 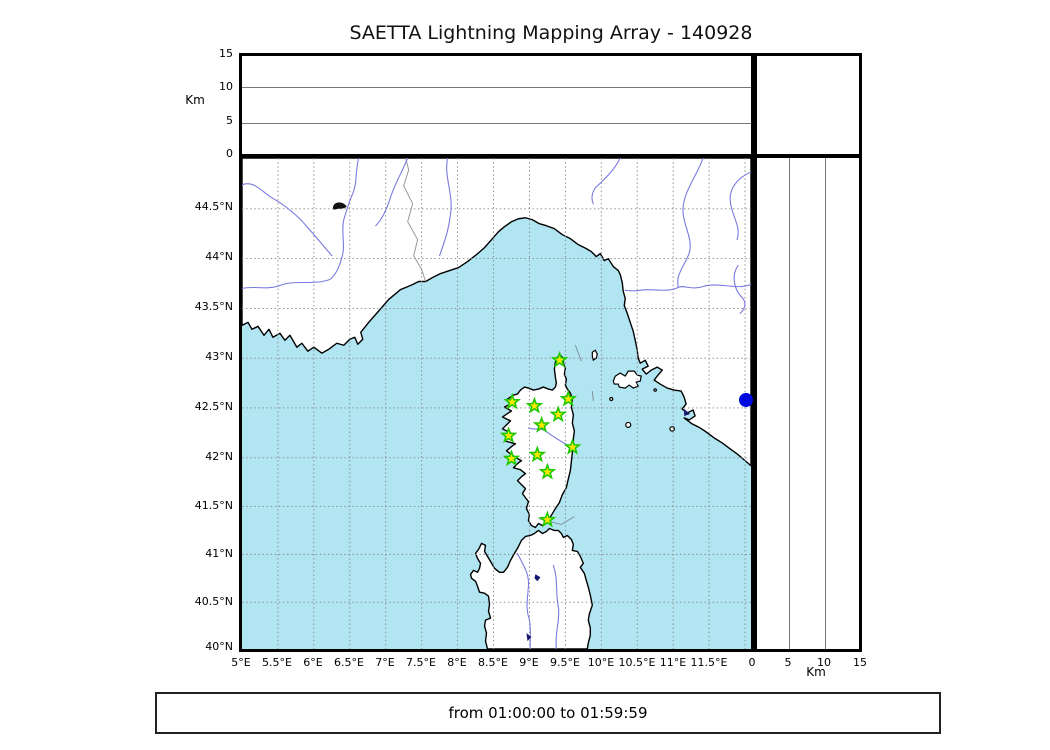 What do you see at coordinates (687, 412) in the screenshot?
I see `lagoon-orbetello` at bounding box center [687, 412].